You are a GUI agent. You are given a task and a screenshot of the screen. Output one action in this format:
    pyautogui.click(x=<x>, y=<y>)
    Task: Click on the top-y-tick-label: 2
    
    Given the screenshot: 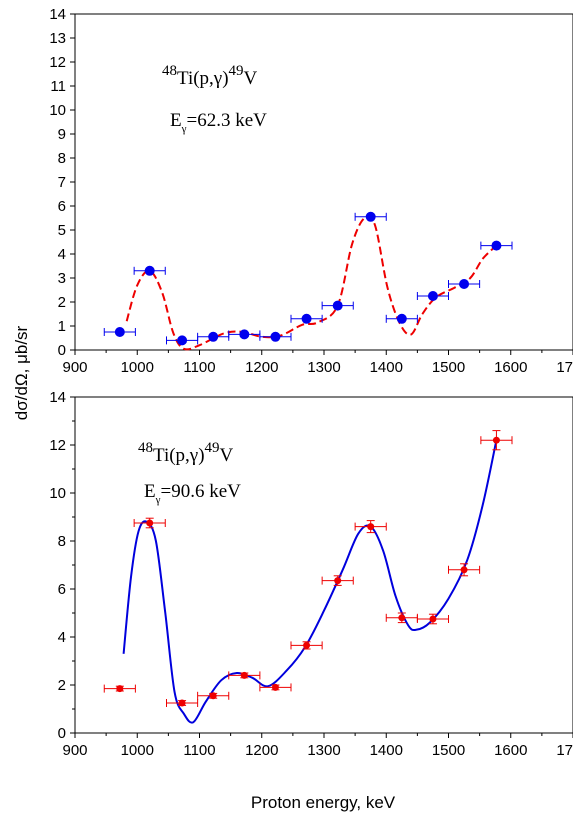 What is the action you would take?
    pyautogui.click(x=62, y=302)
    